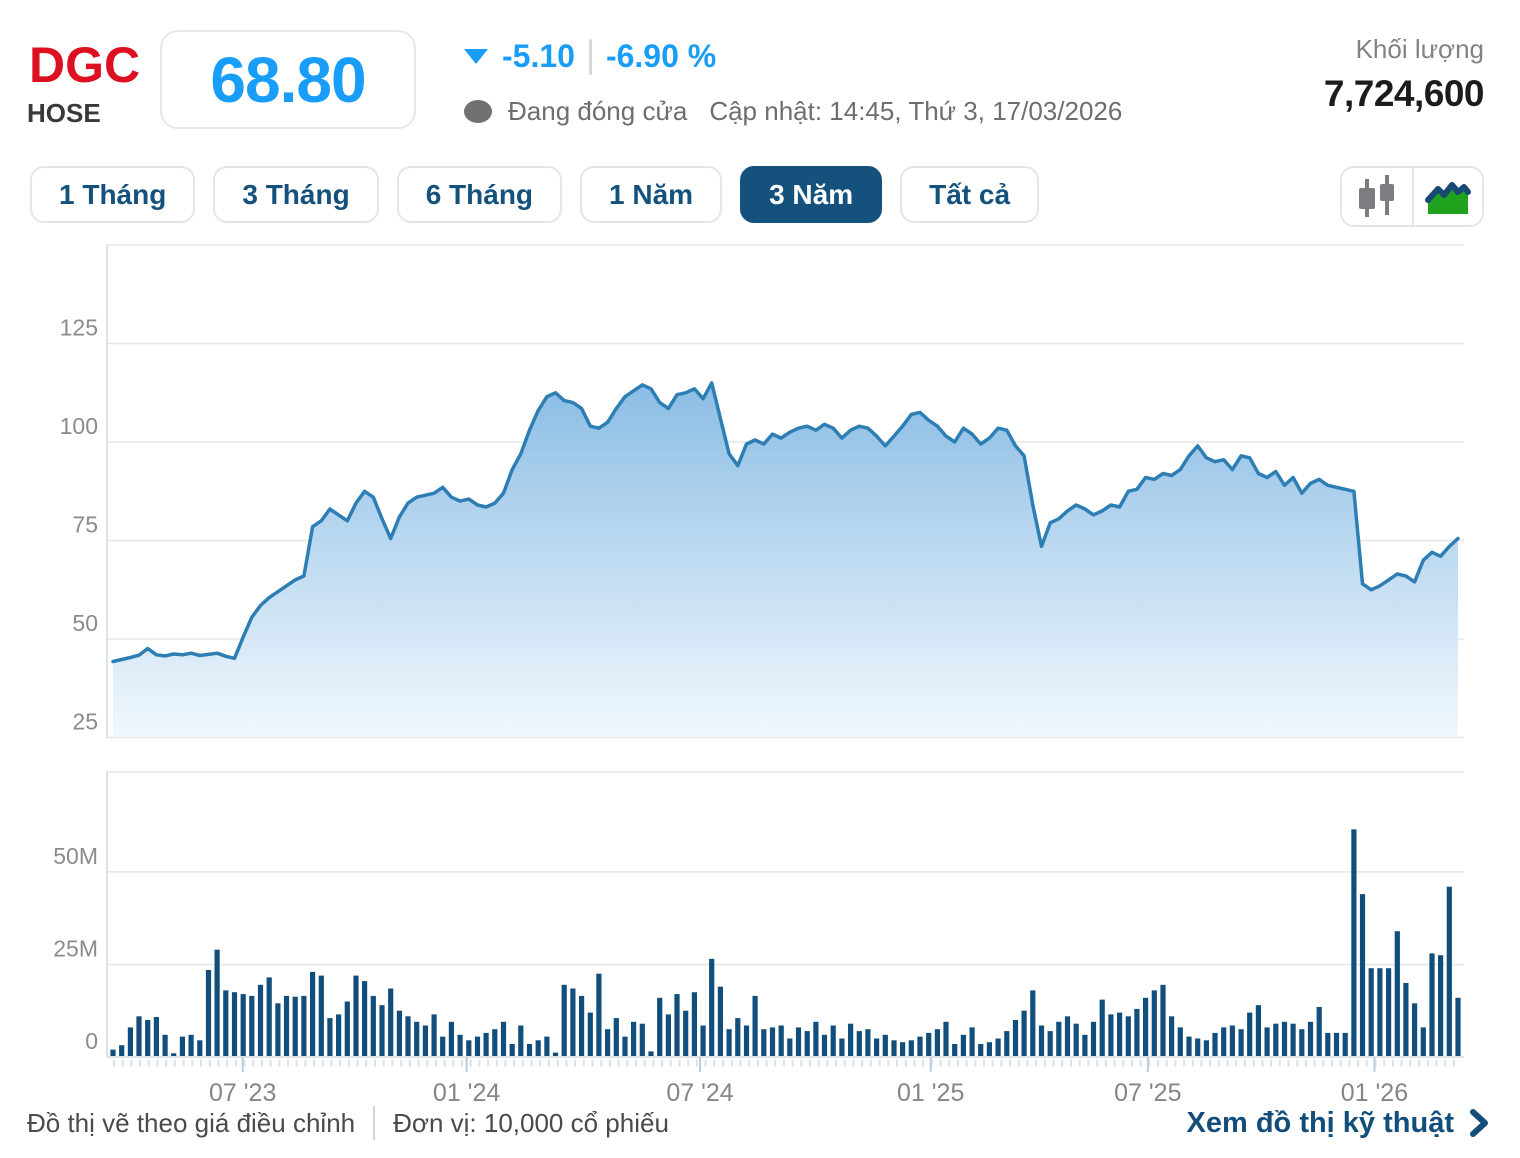 Image resolution: width=1520 pixels, height=1158 pixels. I want to click on technical-chart-link: Xem đồ thị kỹ thuật, so click(1338, 1123).